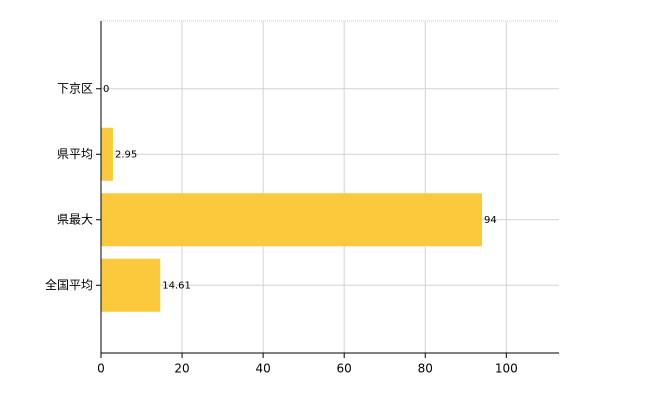  I want to click on value-label: 2.95, so click(126, 154).